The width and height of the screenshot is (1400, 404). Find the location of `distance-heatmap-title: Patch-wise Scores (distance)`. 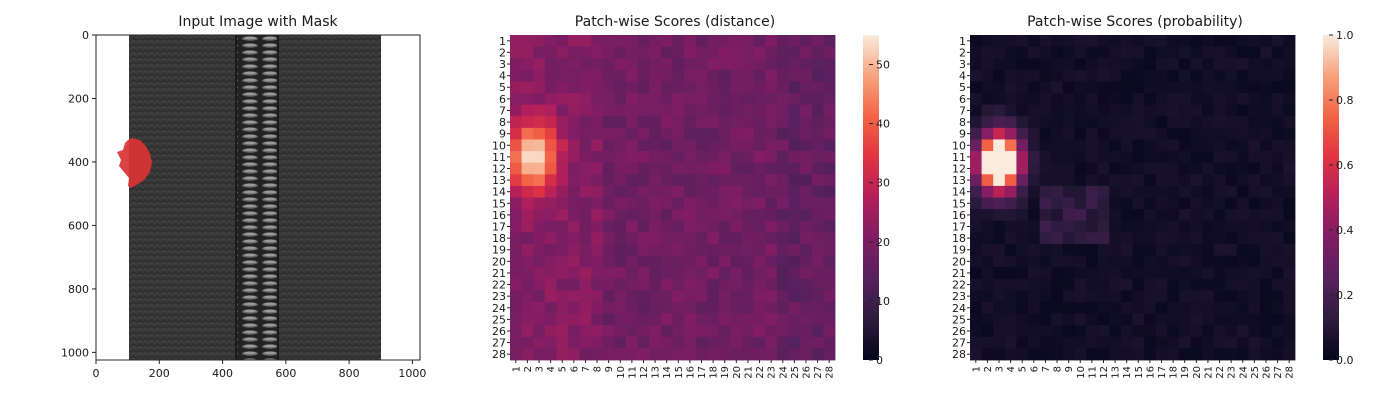

distance-heatmap-title: Patch-wise Scores (distance) is located at coordinates (675, 22).